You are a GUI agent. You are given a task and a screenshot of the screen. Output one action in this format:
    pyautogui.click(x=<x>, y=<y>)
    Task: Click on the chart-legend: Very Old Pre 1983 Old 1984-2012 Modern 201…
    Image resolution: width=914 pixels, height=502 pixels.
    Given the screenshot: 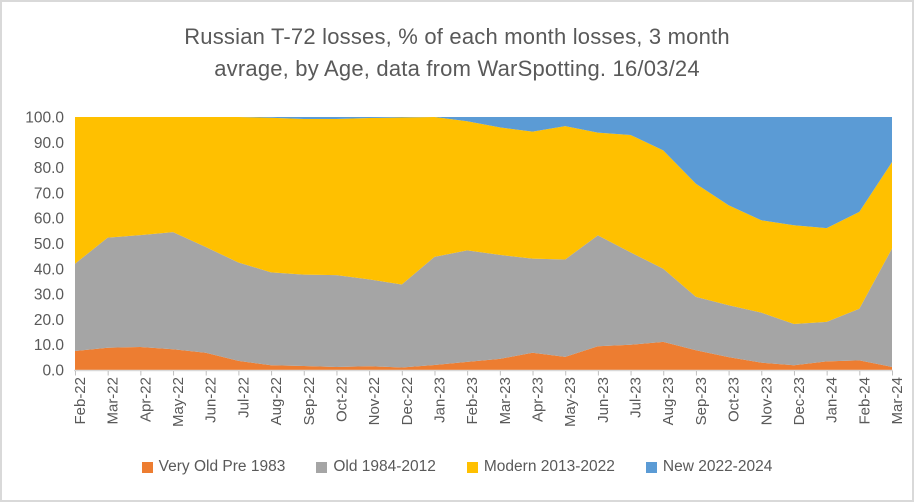 What is the action you would take?
    pyautogui.click(x=457, y=467)
    